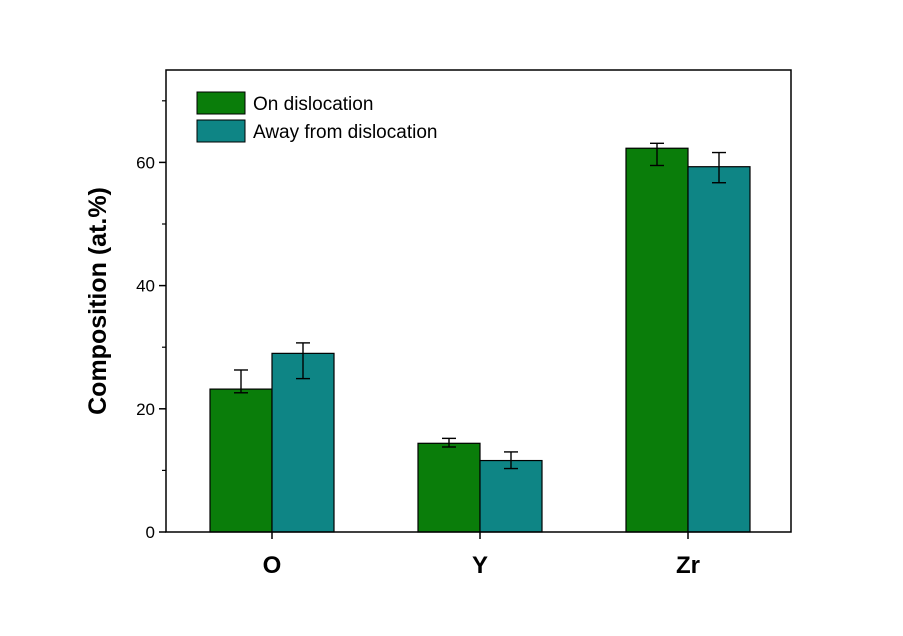 The width and height of the screenshot is (903, 636). What do you see at coordinates (345, 132) in the screenshot?
I see `legend-label-series-2: Away from dislocation` at bounding box center [345, 132].